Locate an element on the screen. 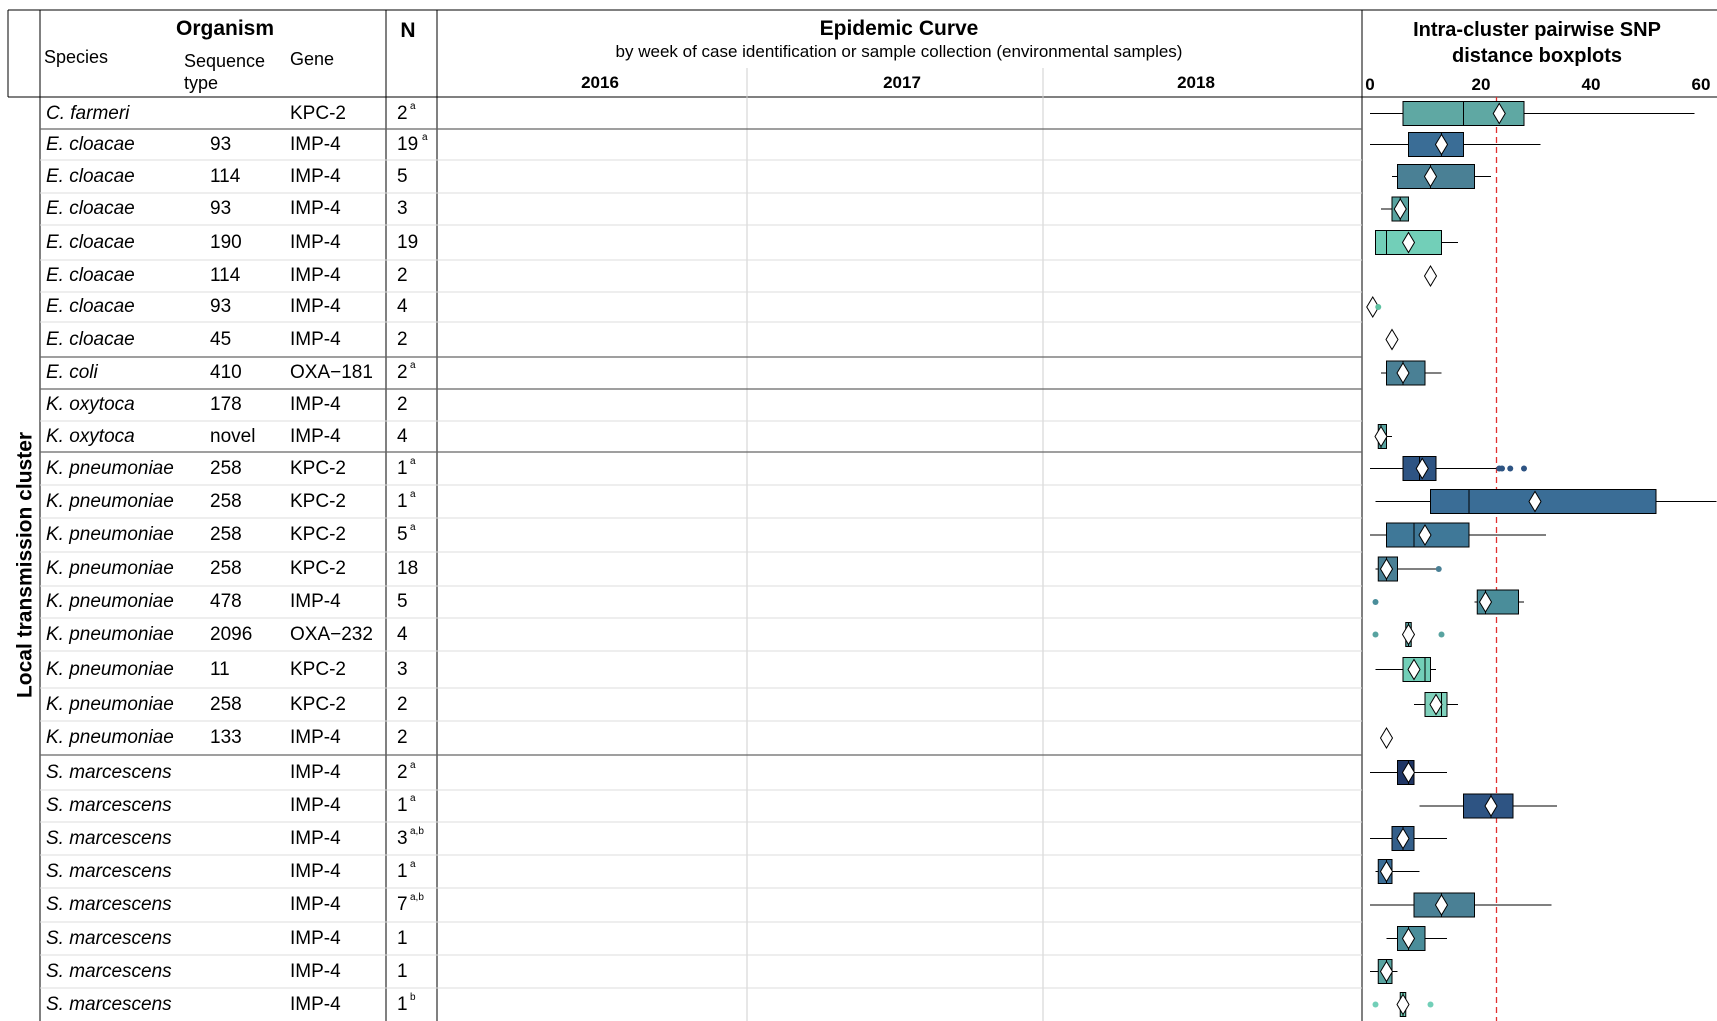 The height and width of the screenshot is (1021, 1717). sequence-type-cell: 114 is located at coordinates (225, 176).